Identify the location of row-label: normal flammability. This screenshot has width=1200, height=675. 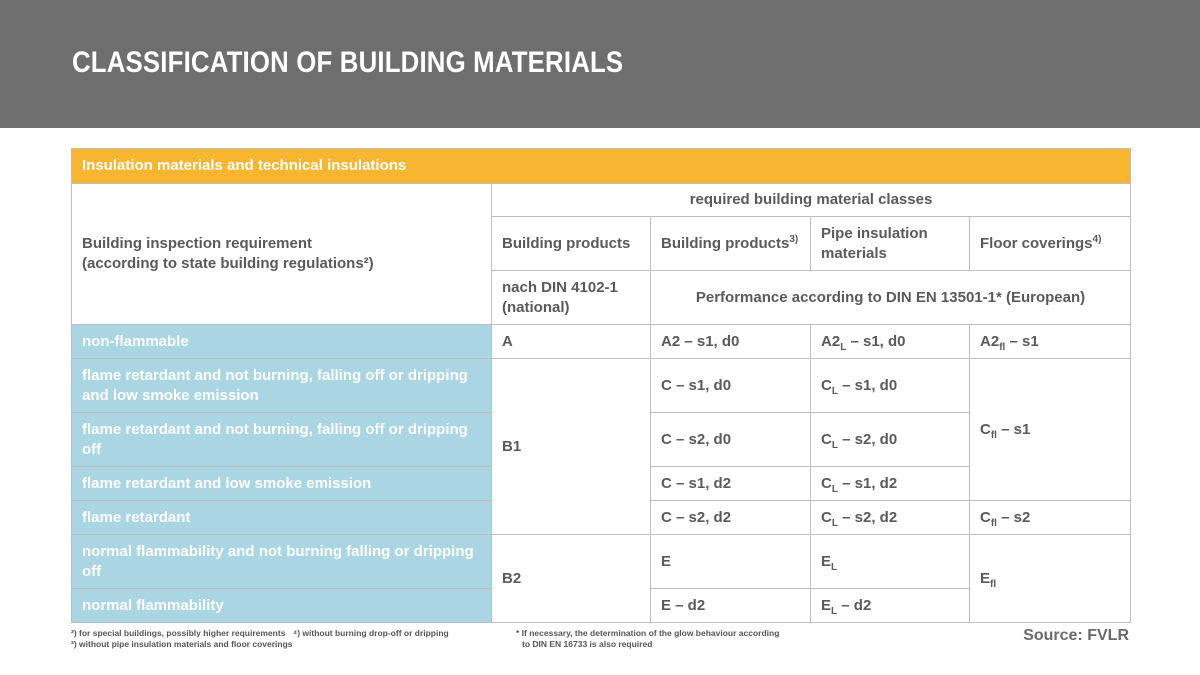
(281, 605).